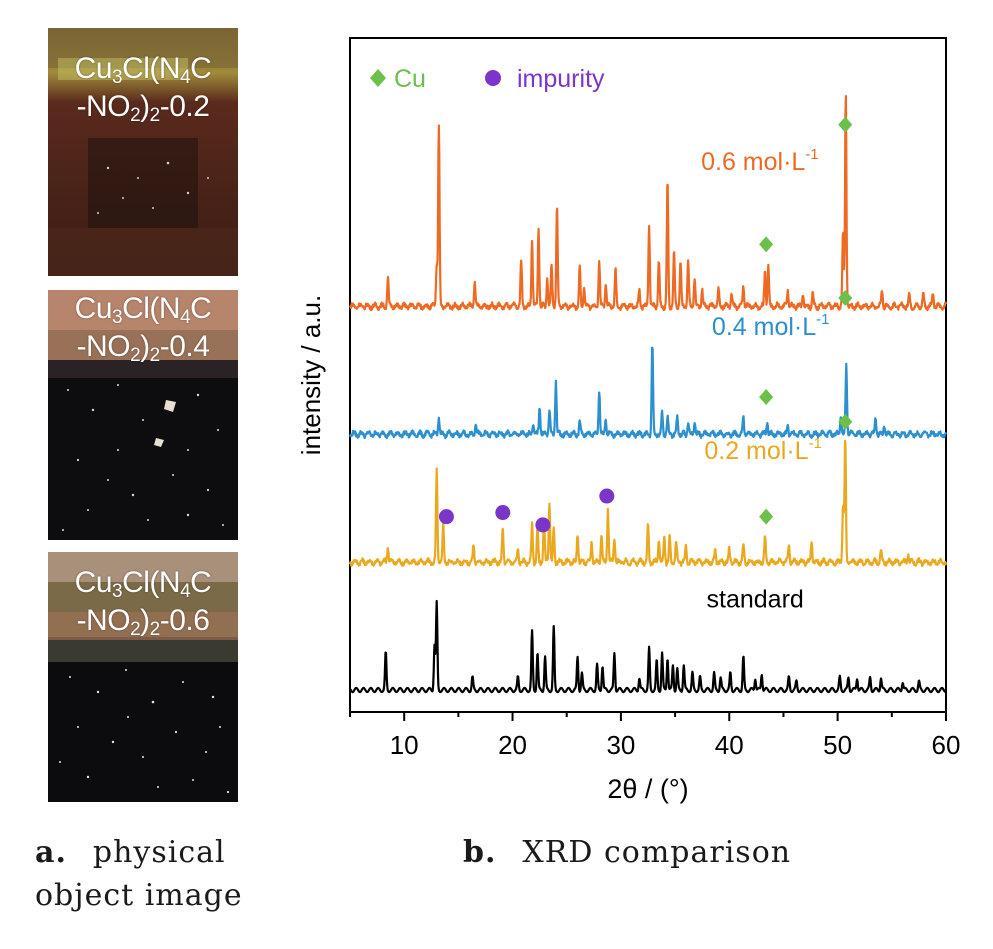 This screenshot has width=993, height=949. Describe the element at coordinates (493, 78) in the screenshot. I see `legend-impurity-circle` at that location.